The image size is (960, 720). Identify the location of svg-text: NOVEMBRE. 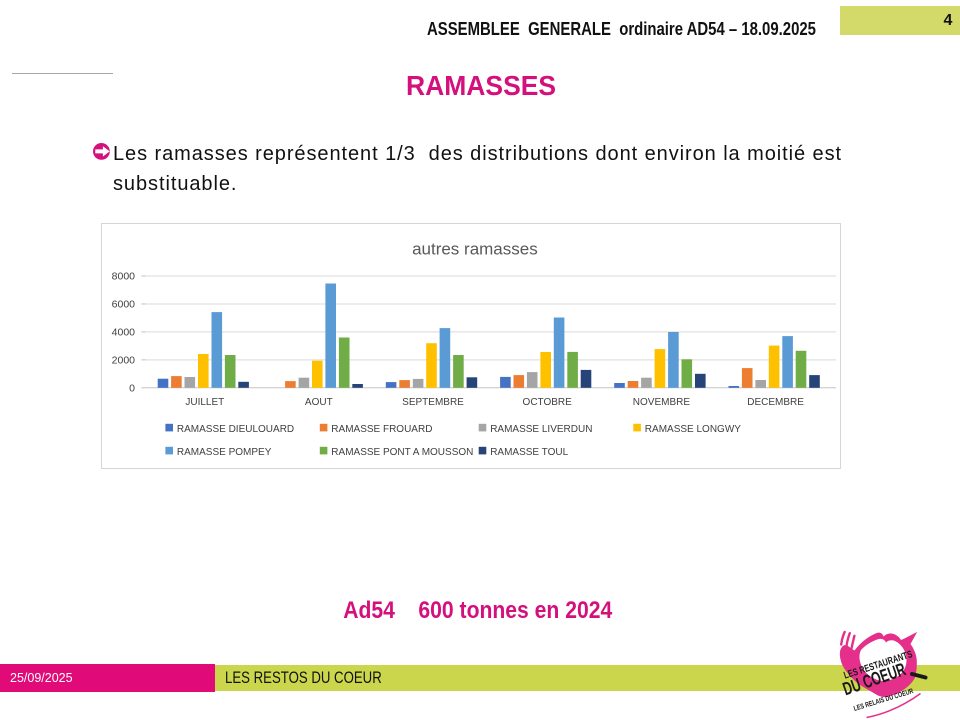
(662, 402).